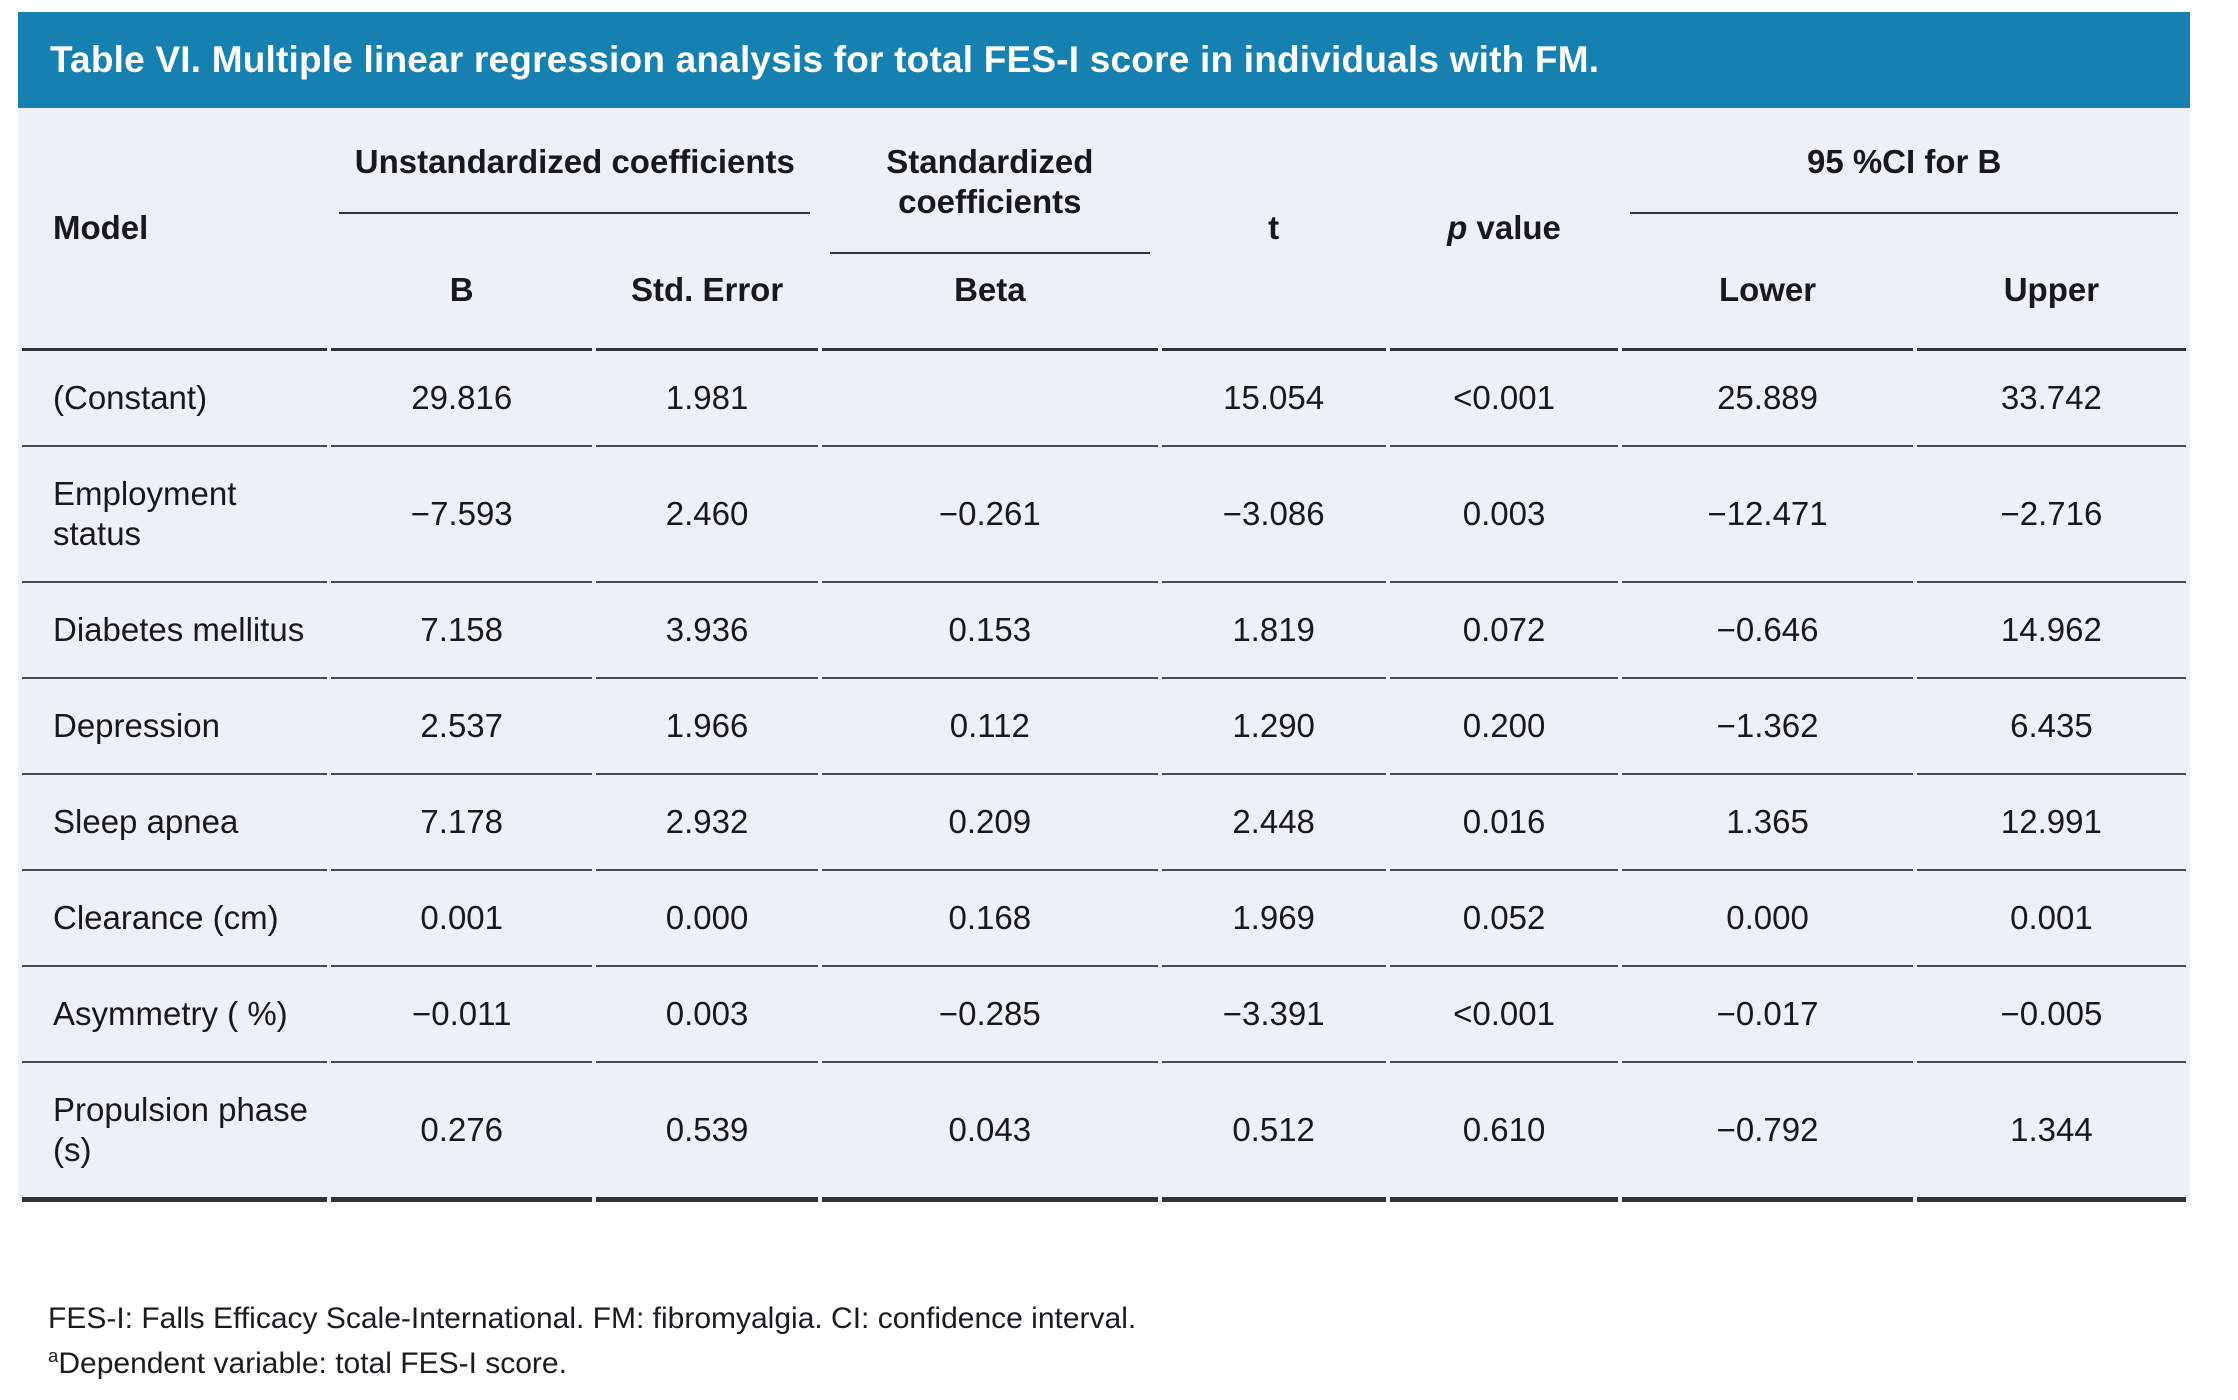 The image size is (2238, 1400). What do you see at coordinates (53, 1355) in the screenshot?
I see `footnote-marker: a` at bounding box center [53, 1355].